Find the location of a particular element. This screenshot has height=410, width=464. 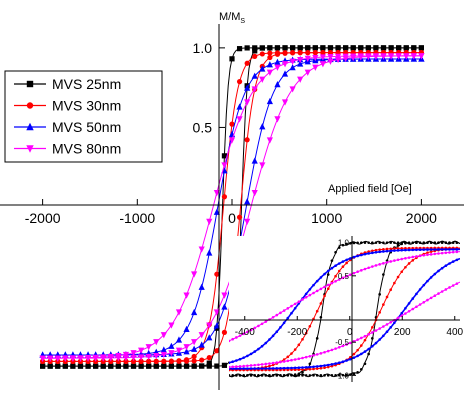

legend-label: MVS 80nm is located at coordinates (86, 149).